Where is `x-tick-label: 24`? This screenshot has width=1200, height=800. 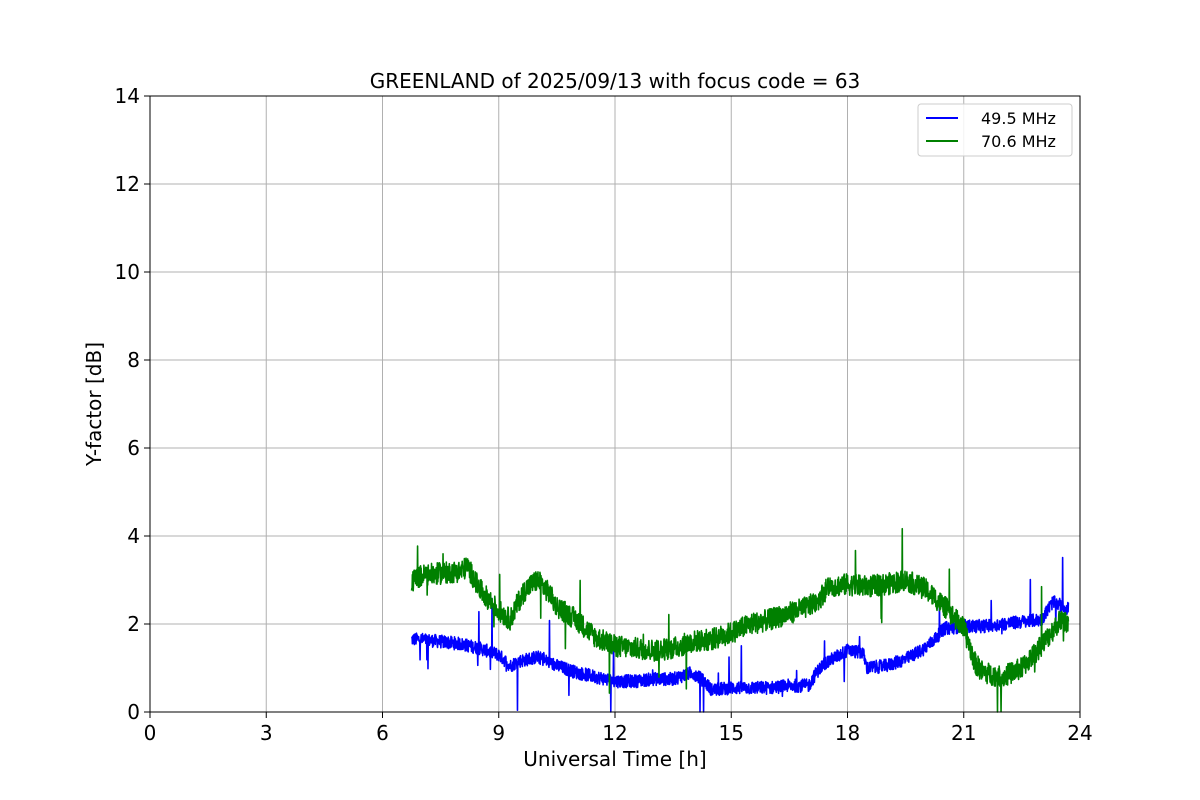
x-tick-label: 24 is located at coordinates (1079, 733).